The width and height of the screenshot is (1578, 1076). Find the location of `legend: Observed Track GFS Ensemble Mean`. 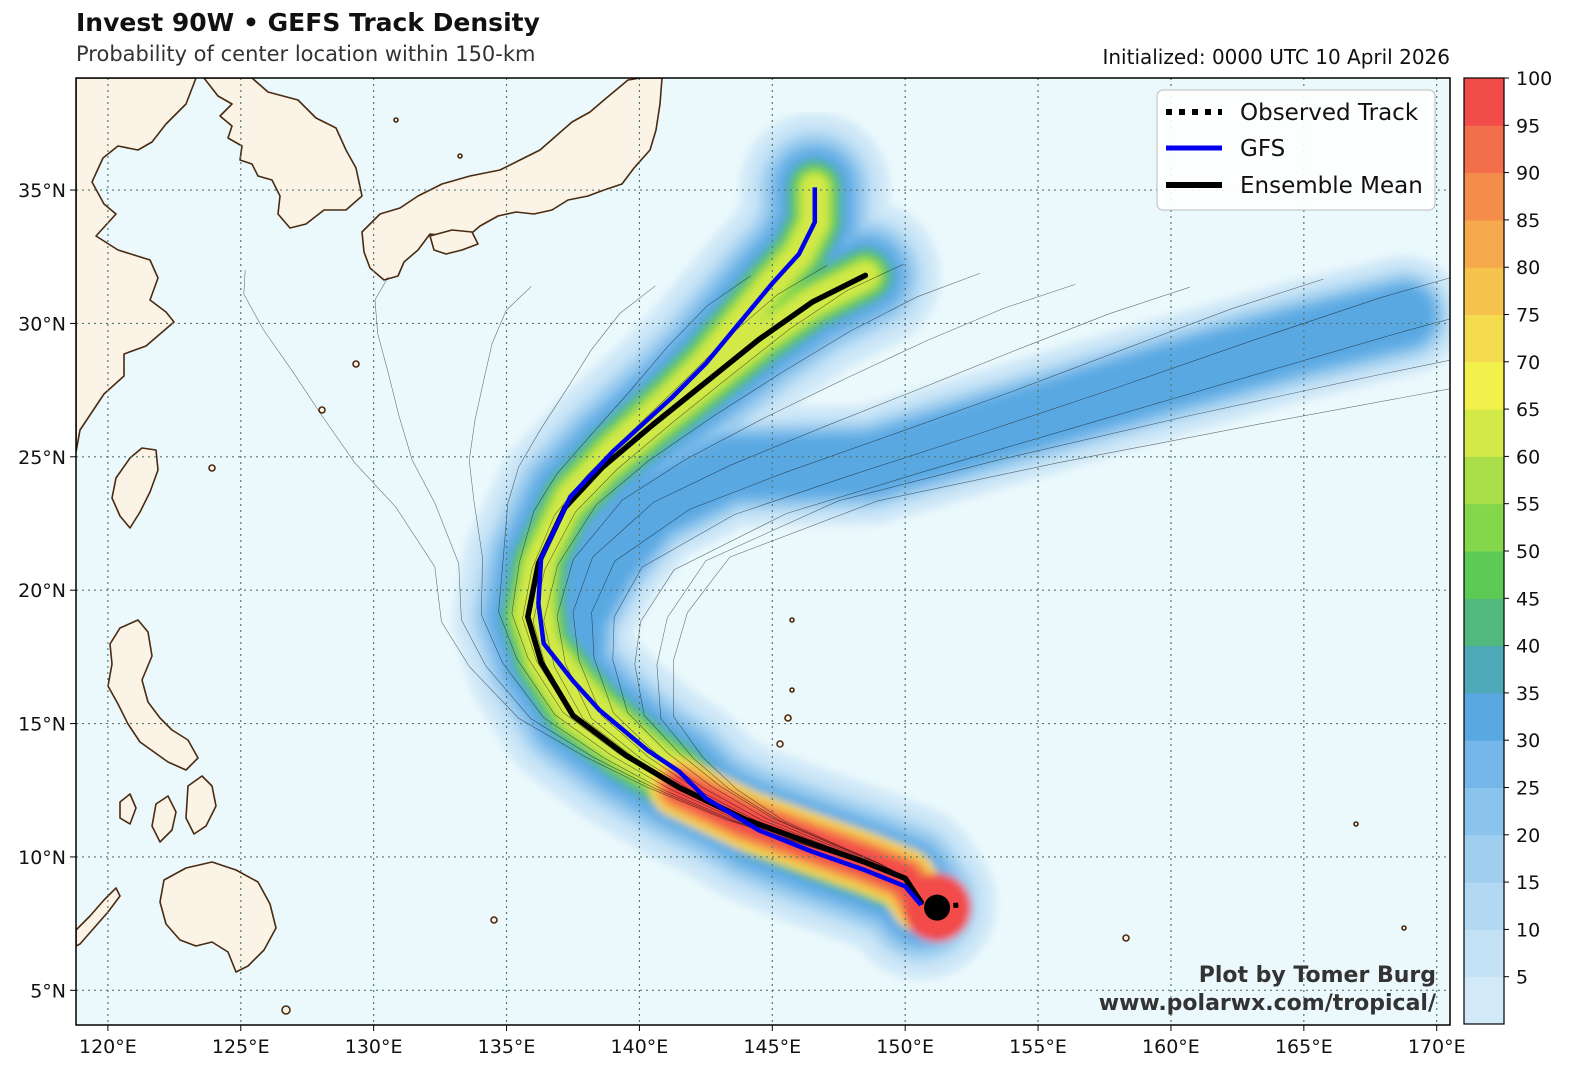

legend: Observed Track GFS Ensemble Mean is located at coordinates (1296, 150).